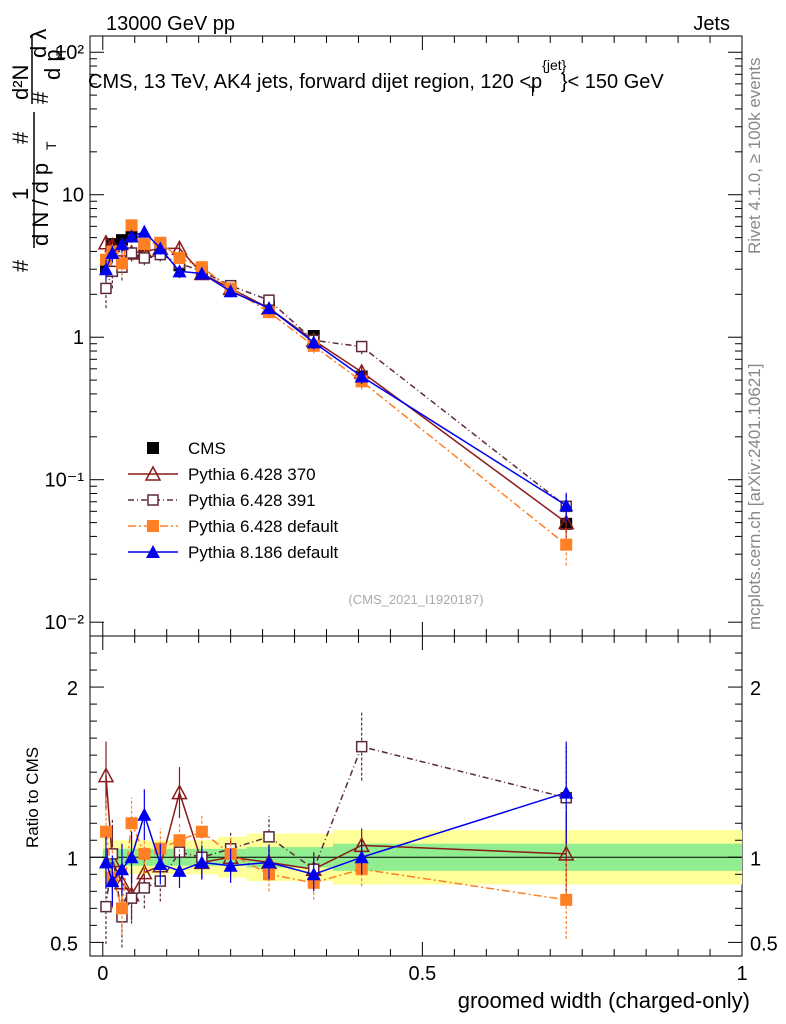 Image resolution: width=786 pixels, height=1024 pixels. What do you see at coordinates (252, 474) in the screenshot?
I see `legend-label-p370: Pythia 6.428 370` at bounding box center [252, 474].